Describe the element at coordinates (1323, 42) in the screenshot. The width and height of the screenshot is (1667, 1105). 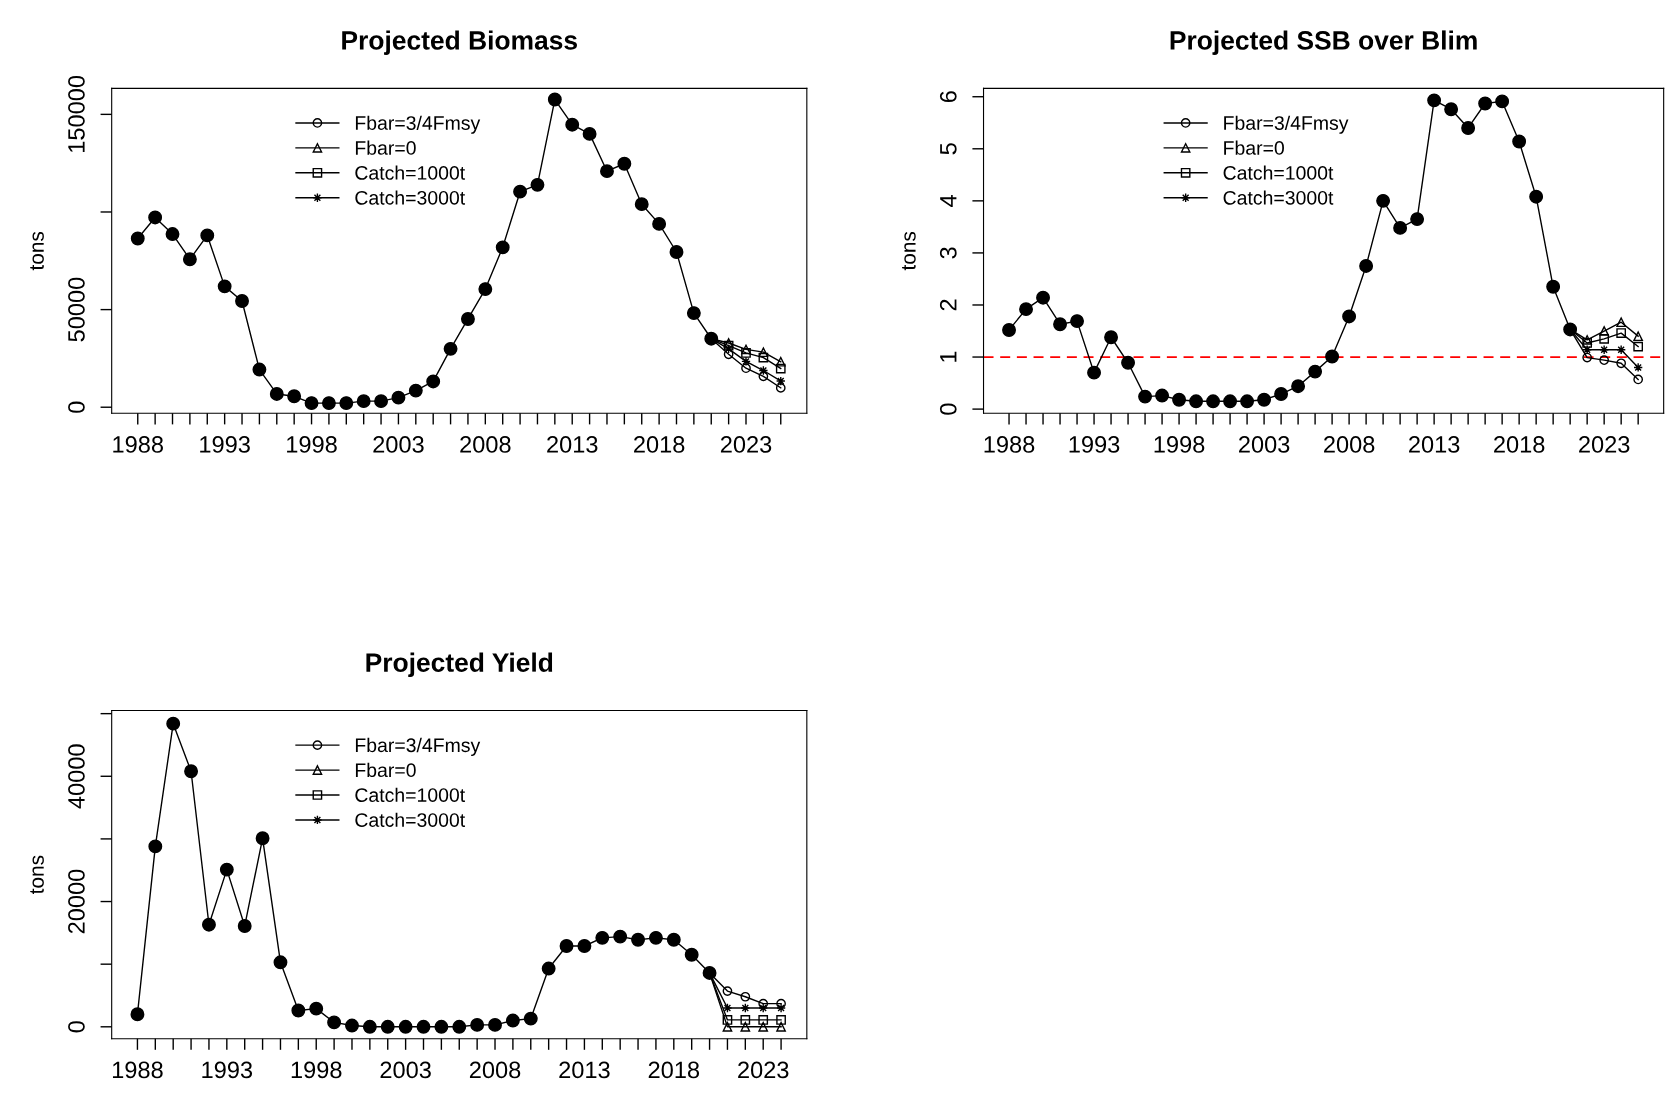
I see `chart-title: Projected SSB over Blim` at that location.